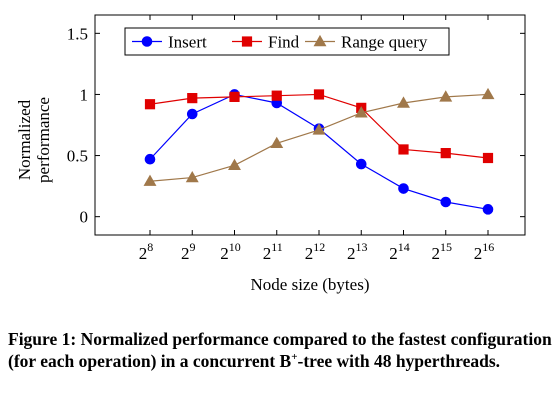 Image resolution: width=559 pixels, height=403 pixels. What do you see at coordinates (84, 94) in the screenshot?
I see `y-tick-label: 1` at bounding box center [84, 94].